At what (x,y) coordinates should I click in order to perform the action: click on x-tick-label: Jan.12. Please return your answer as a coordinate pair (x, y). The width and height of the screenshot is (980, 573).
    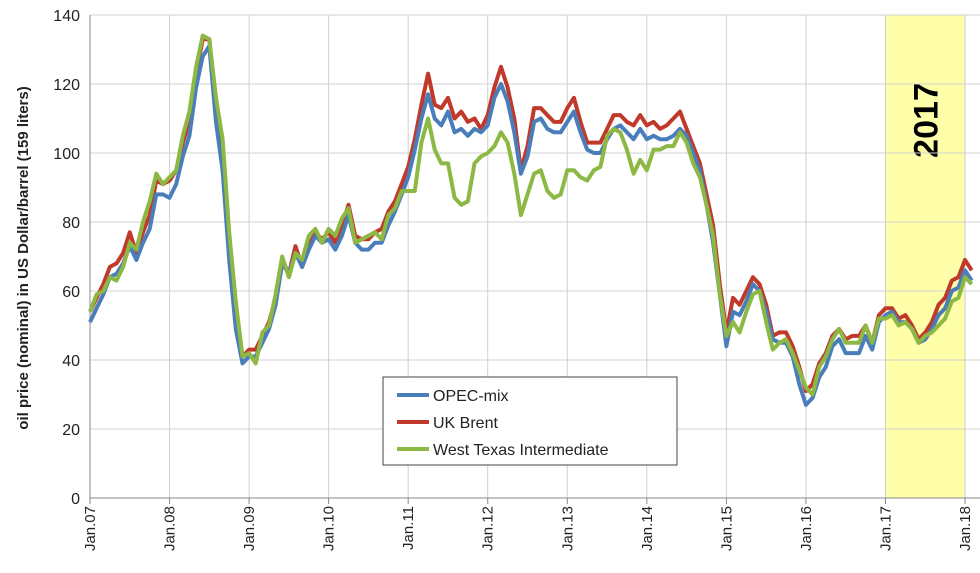
    Looking at the image, I should click on (488, 528).